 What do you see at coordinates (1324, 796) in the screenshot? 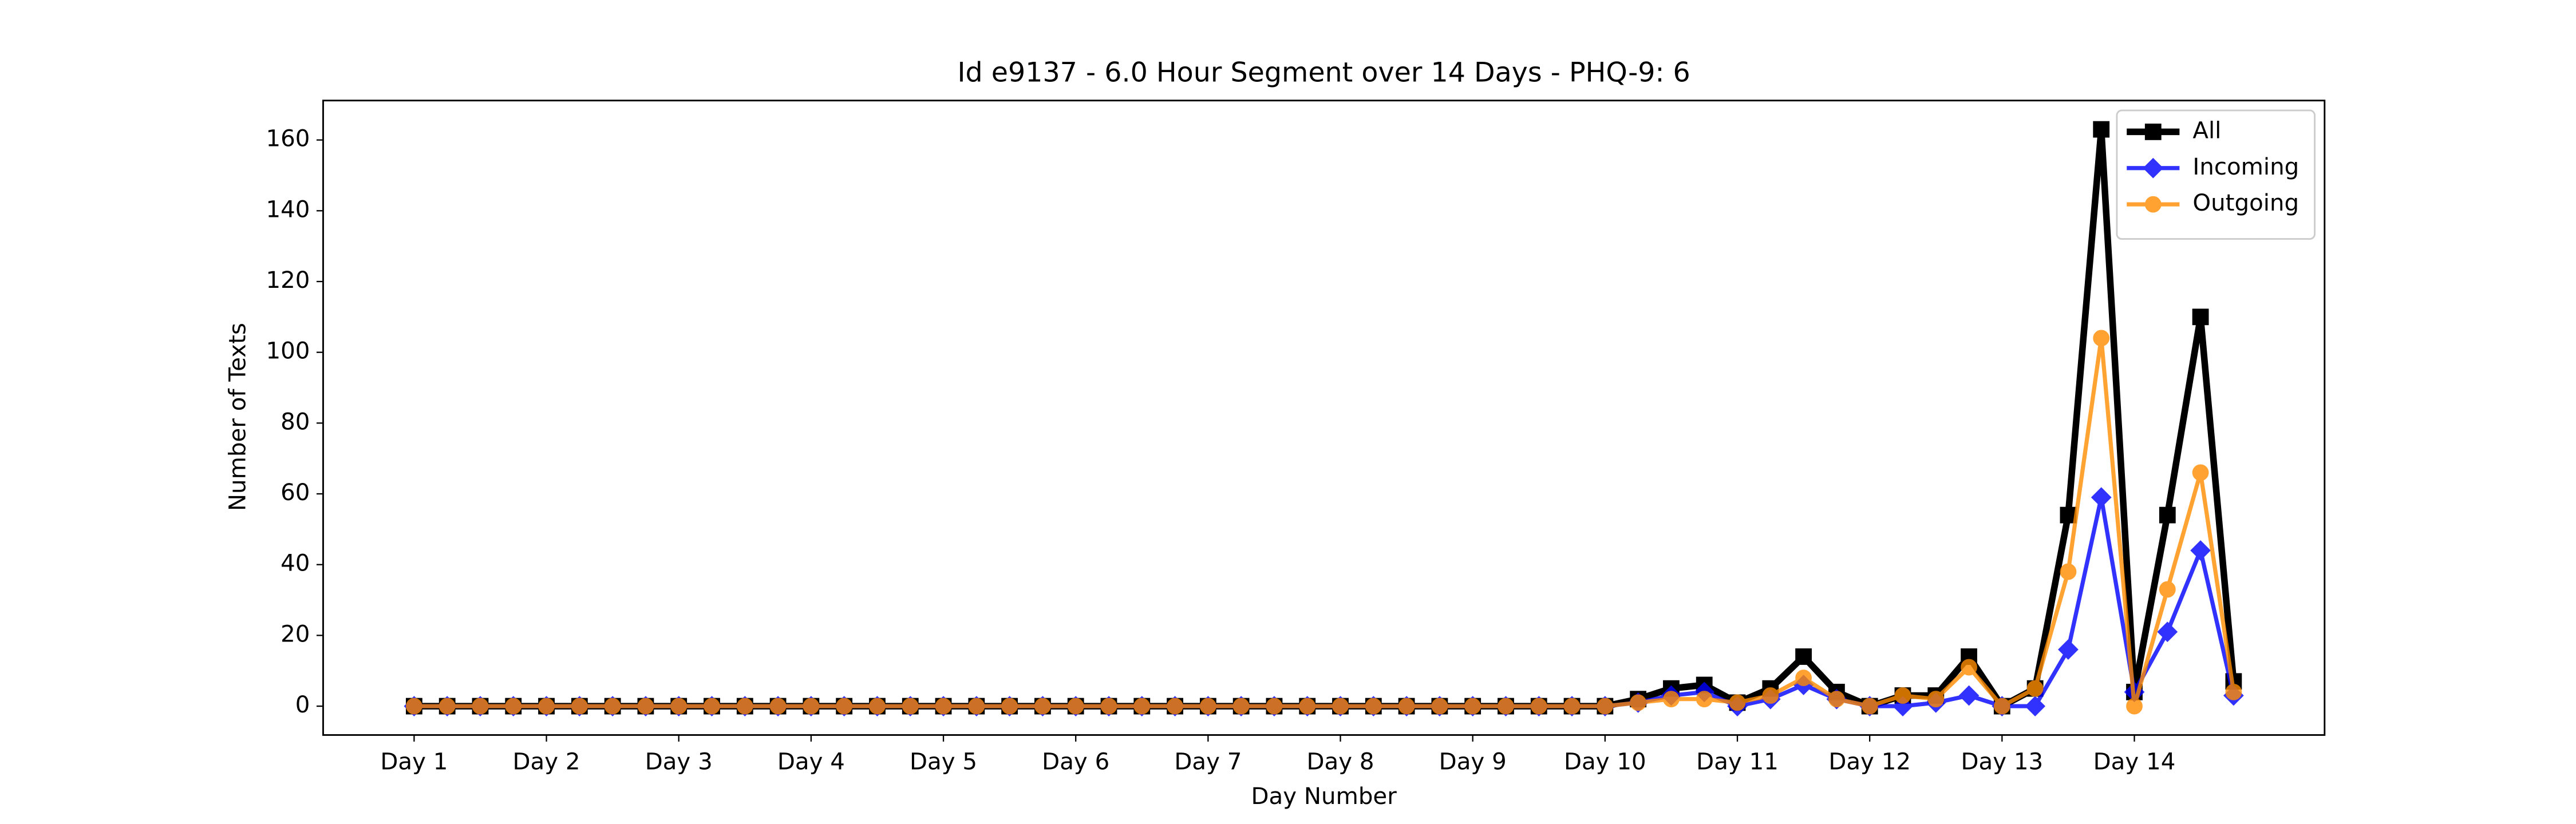
I see `x-axis-label: Day Number` at bounding box center [1324, 796].